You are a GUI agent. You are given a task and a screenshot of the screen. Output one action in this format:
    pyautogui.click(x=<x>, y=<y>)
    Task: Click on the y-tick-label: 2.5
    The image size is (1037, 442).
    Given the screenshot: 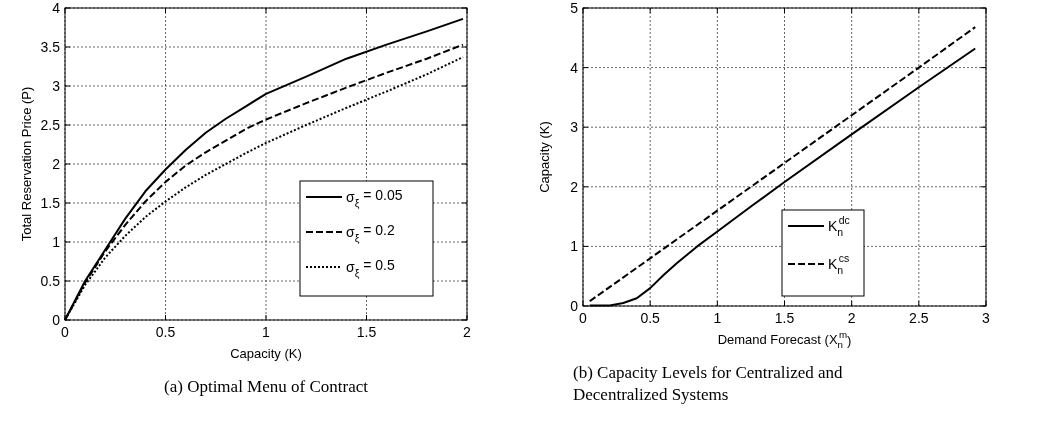 What is the action you would take?
    pyautogui.click(x=50, y=125)
    